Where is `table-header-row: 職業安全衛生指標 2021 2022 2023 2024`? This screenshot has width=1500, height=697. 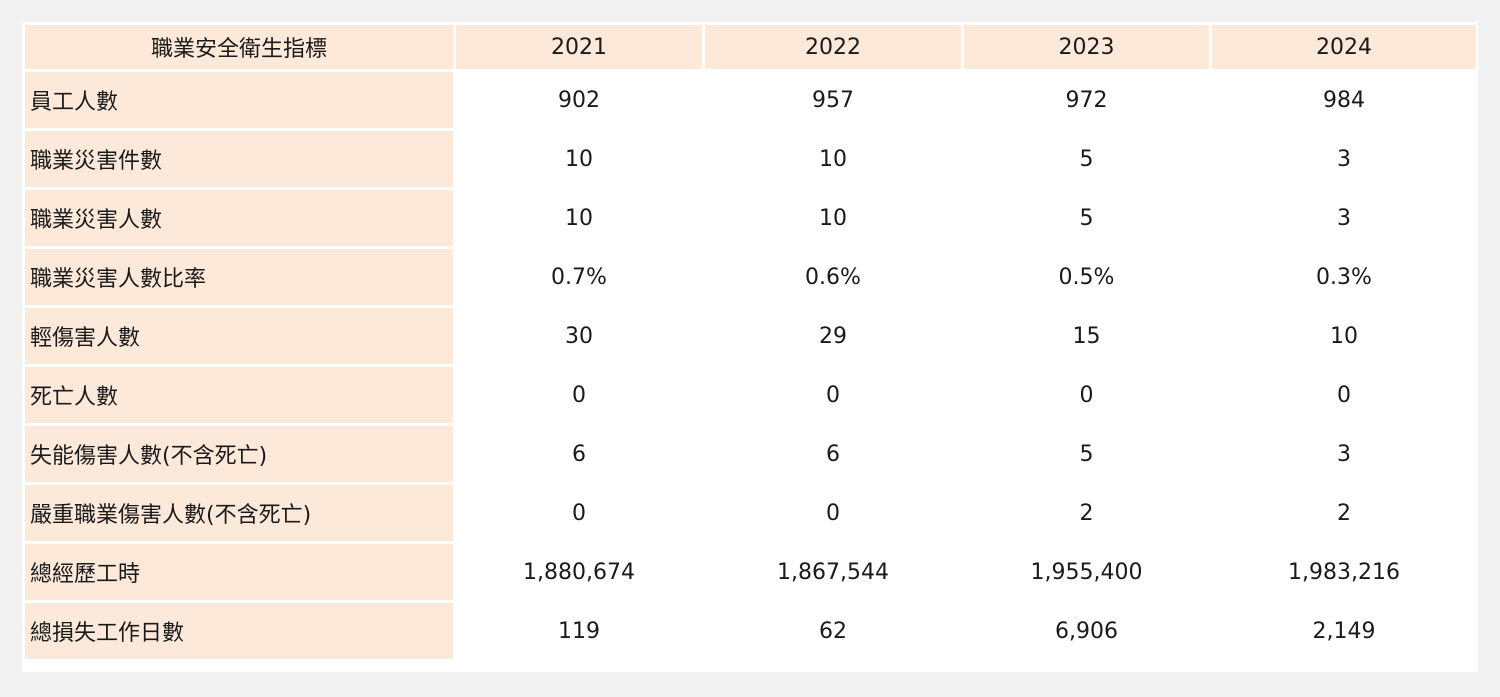 table-header-row: 職業安全衛生指標 2021 2022 2023 2024 is located at coordinates (750, 47).